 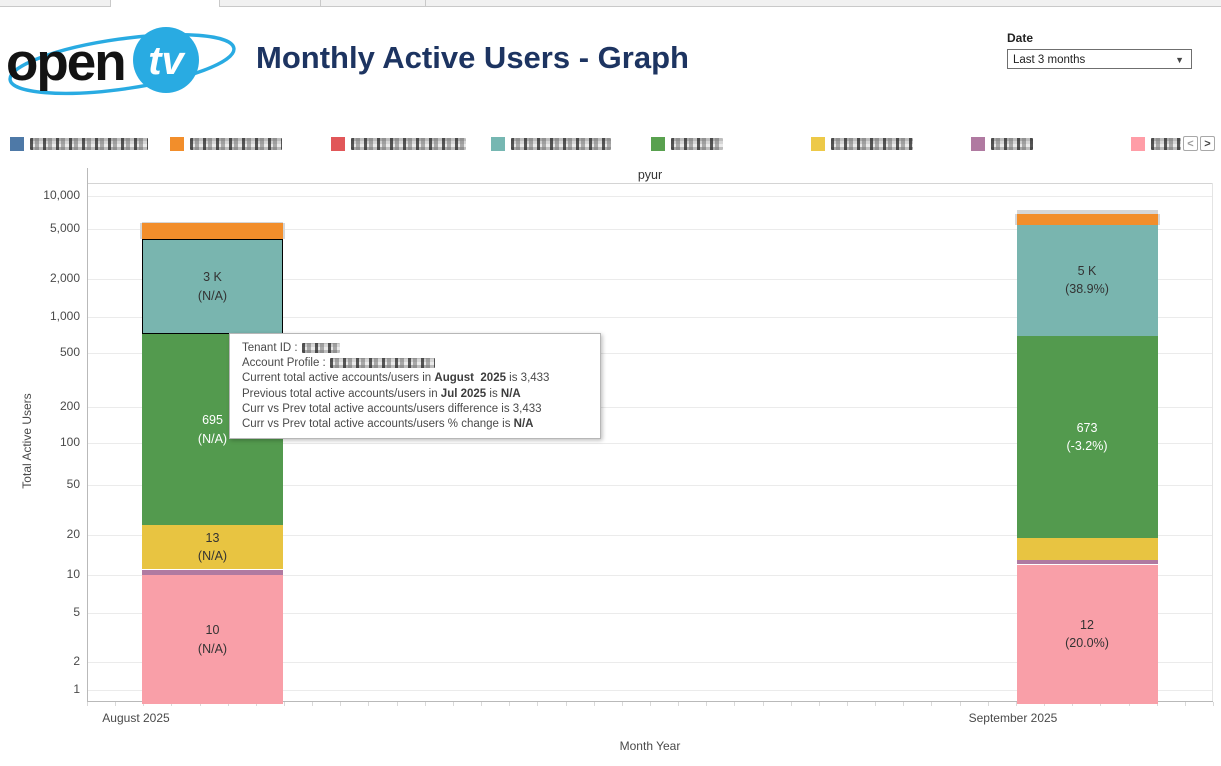 What do you see at coordinates (73, 484) in the screenshot?
I see `y-tick-label: 50` at bounding box center [73, 484].